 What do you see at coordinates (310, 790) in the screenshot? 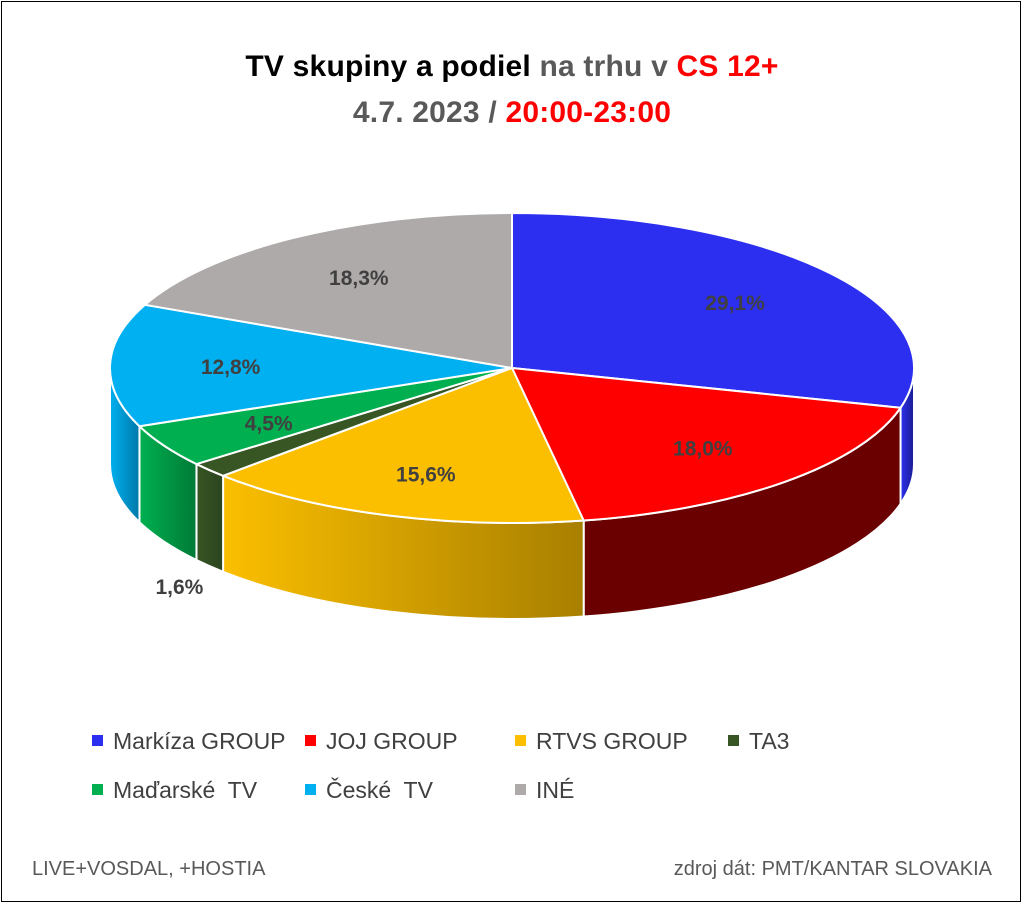
I see `legend-swatch-ceske` at bounding box center [310, 790].